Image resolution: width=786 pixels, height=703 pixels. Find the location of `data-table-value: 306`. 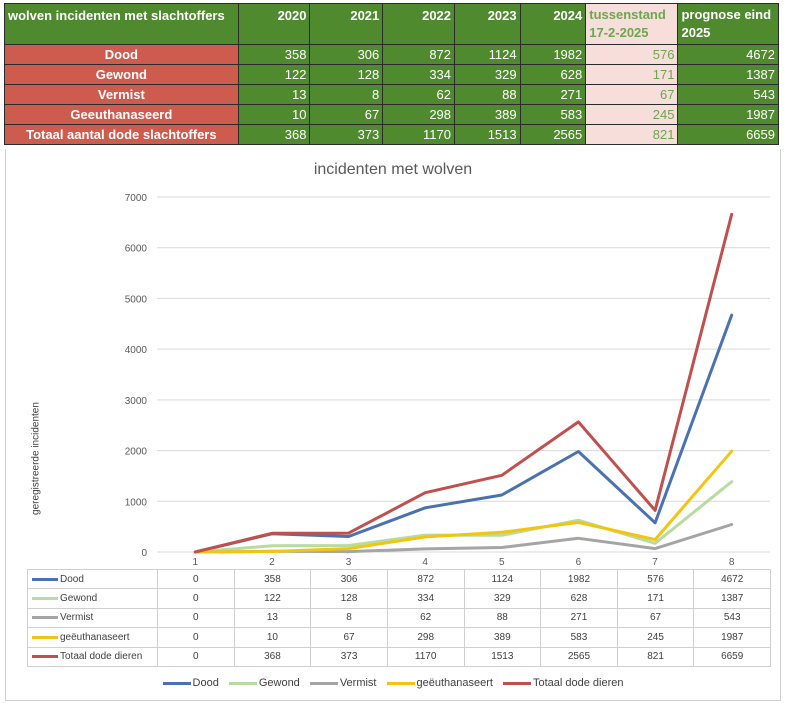

data-table-value: 306 is located at coordinates (349, 579).